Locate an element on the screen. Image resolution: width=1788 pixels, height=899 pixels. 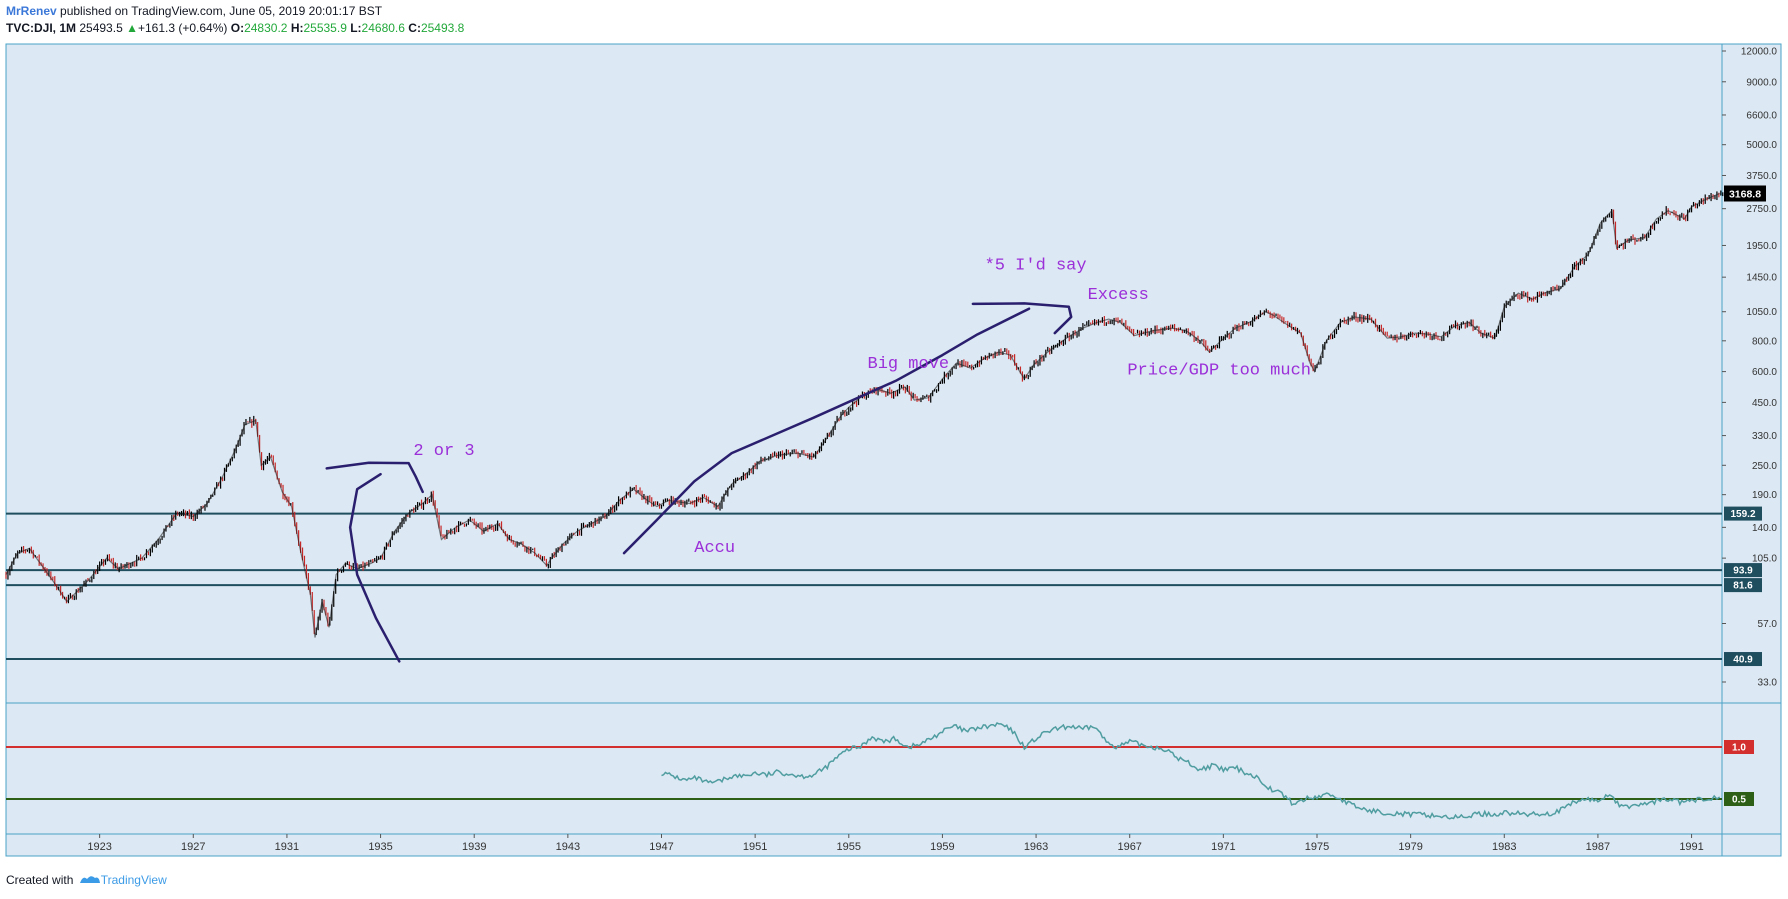
y-tick-label: 5000.0 is located at coordinates (1761, 145).